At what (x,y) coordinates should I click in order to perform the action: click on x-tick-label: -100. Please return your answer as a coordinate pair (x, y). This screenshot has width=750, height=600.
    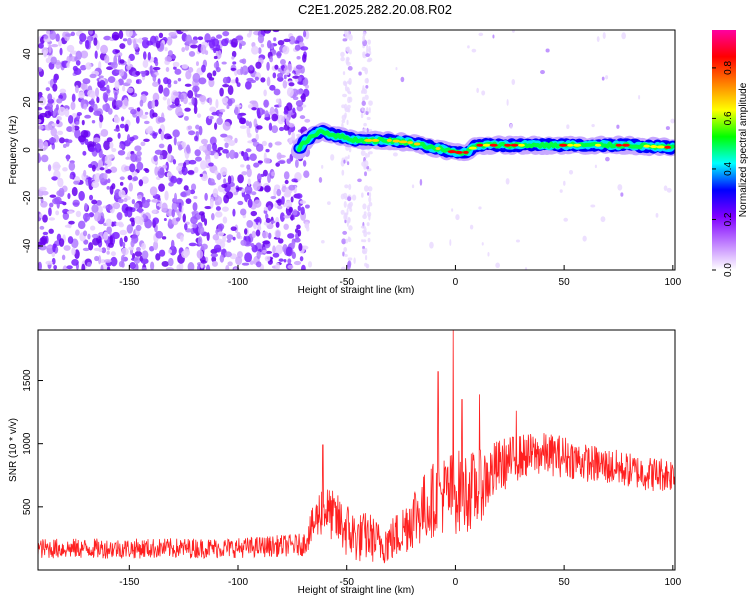
    Looking at the image, I should click on (238, 282).